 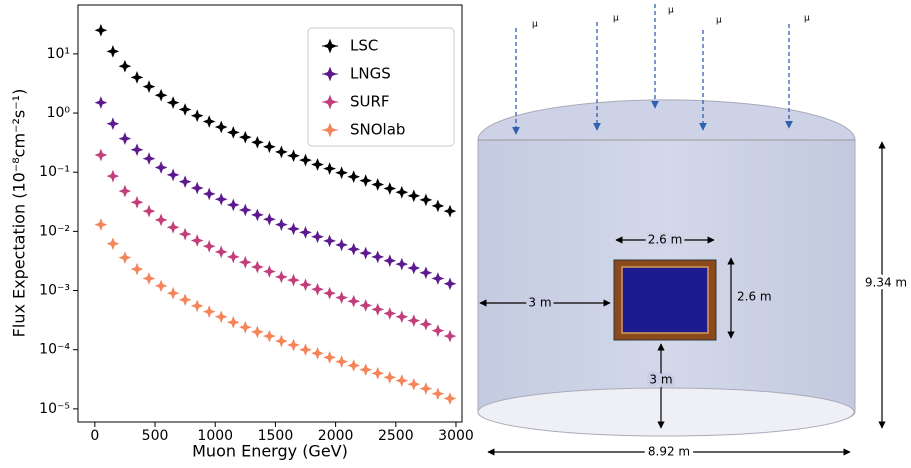 What do you see at coordinates (666, 412) in the screenshot?
I see `cavern-floor` at bounding box center [666, 412].